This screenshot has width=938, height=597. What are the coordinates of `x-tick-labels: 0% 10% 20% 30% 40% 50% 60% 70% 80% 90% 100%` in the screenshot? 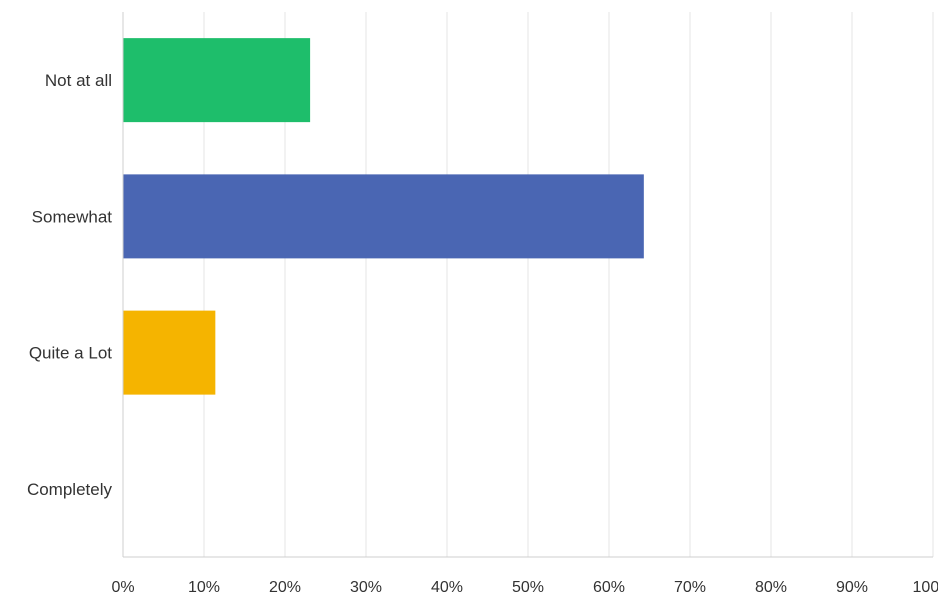 It's located at (524, 587).